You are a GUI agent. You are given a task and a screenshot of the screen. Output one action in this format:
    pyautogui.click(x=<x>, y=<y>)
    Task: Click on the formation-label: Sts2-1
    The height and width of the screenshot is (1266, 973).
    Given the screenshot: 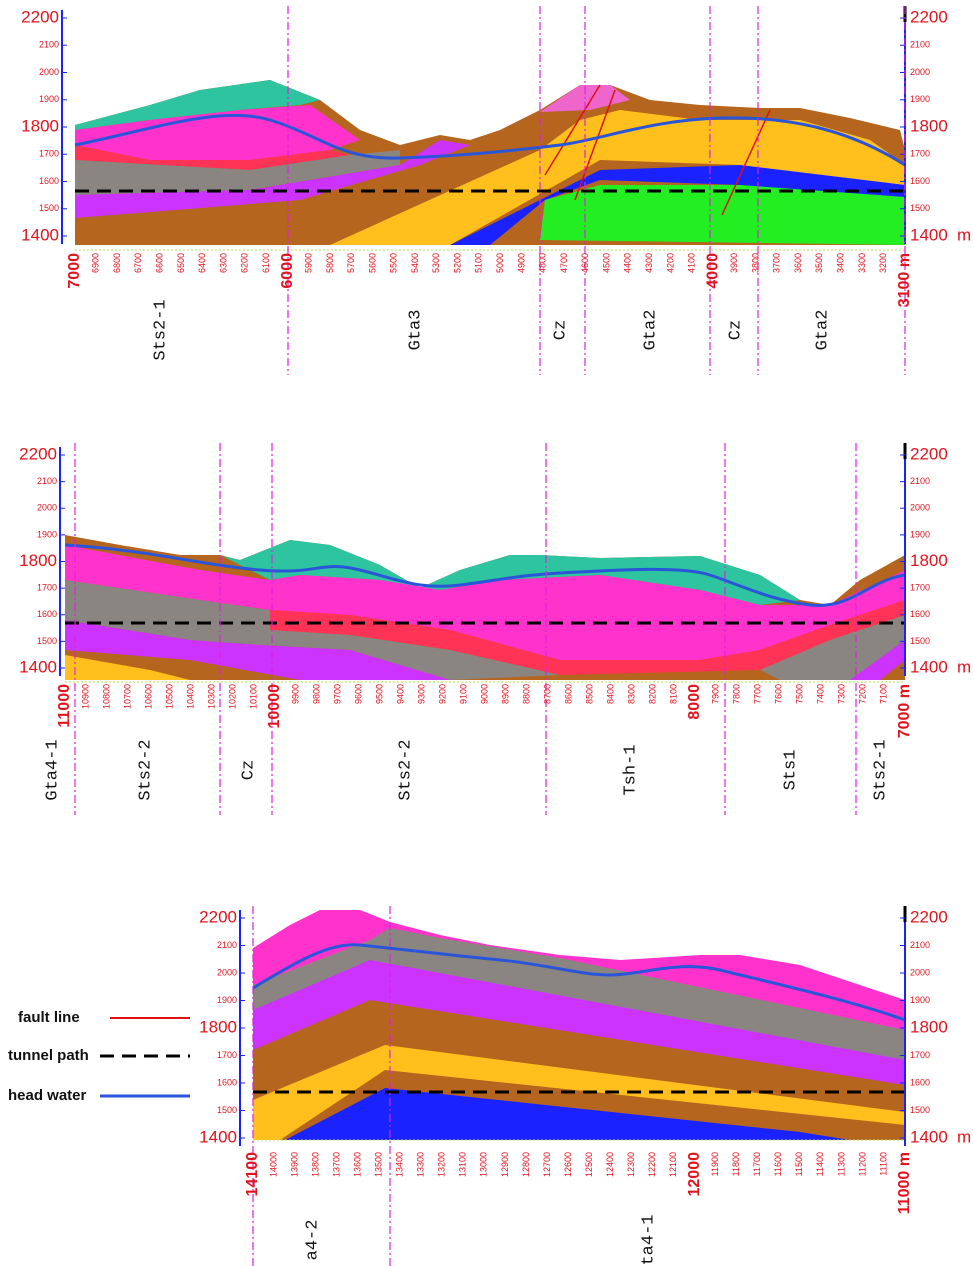 What is the action you would take?
    pyautogui.click(x=160, y=329)
    